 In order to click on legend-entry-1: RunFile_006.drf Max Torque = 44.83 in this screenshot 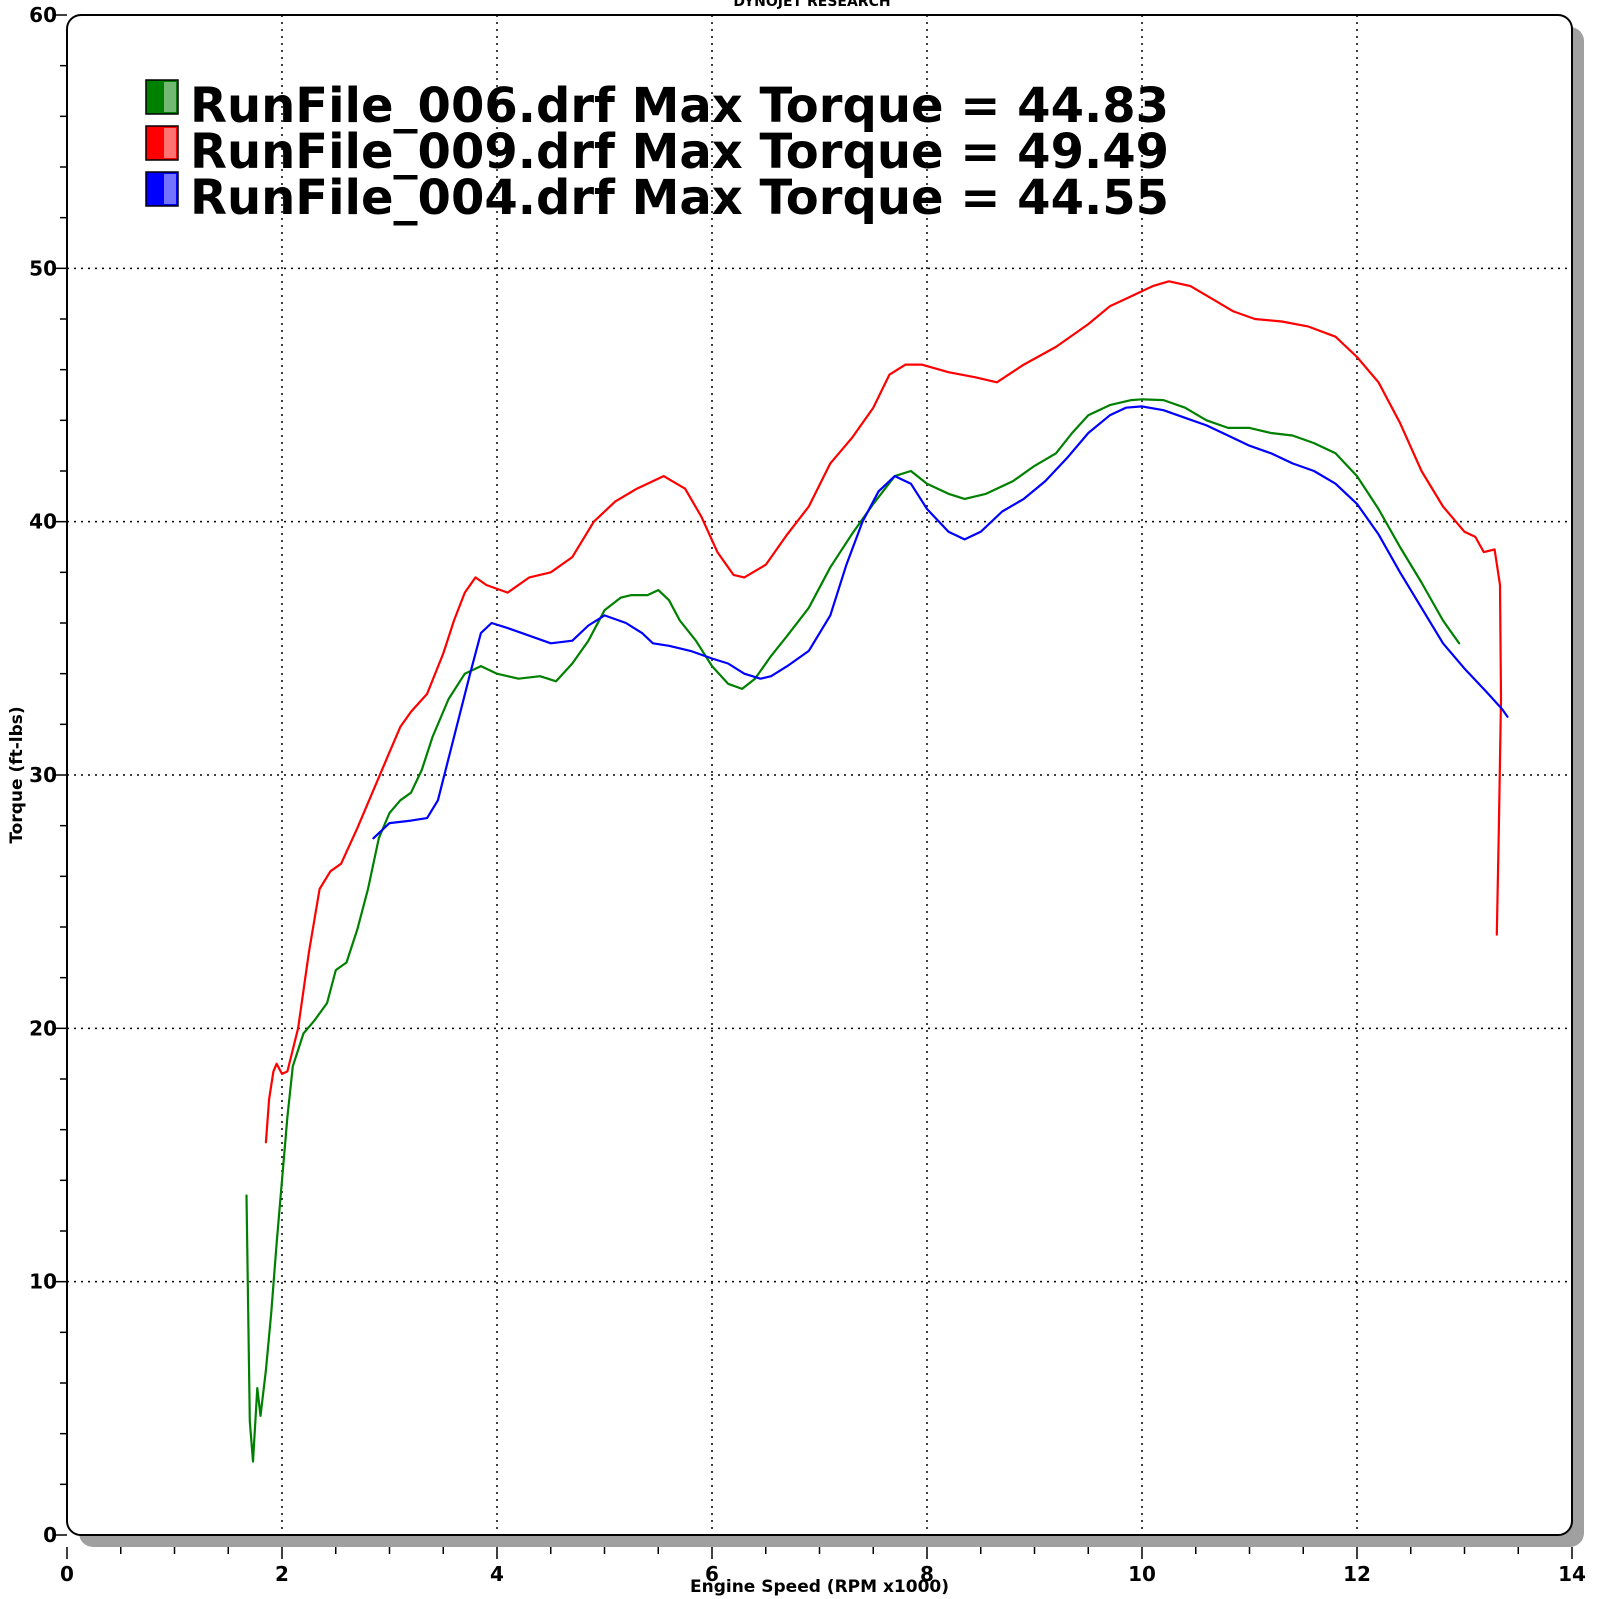, I will do `click(657, 106)`.